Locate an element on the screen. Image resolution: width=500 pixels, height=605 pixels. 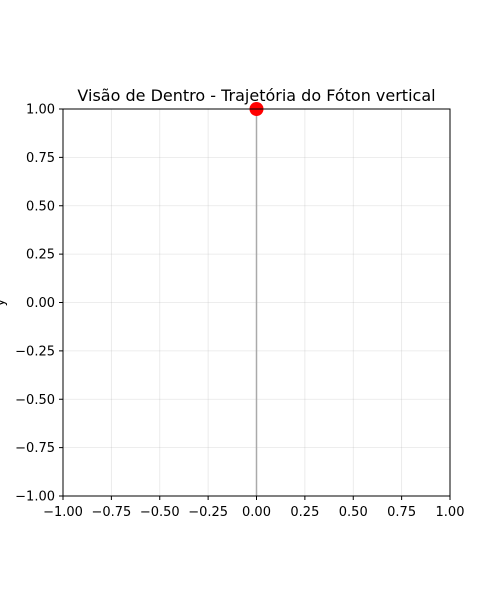
x-tick-label: 0.75 is located at coordinates (401, 512).